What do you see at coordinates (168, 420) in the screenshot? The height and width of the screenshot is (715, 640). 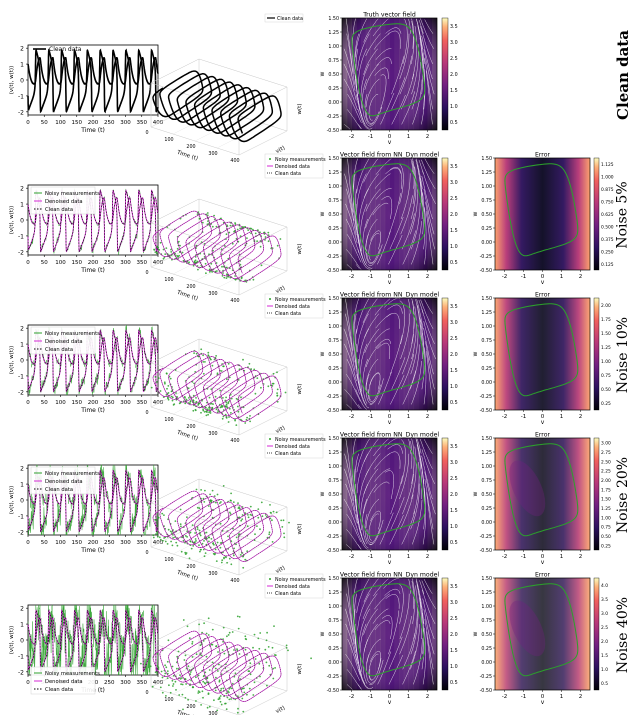 I see `x3d-tick-label: 100` at bounding box center [168, 420].